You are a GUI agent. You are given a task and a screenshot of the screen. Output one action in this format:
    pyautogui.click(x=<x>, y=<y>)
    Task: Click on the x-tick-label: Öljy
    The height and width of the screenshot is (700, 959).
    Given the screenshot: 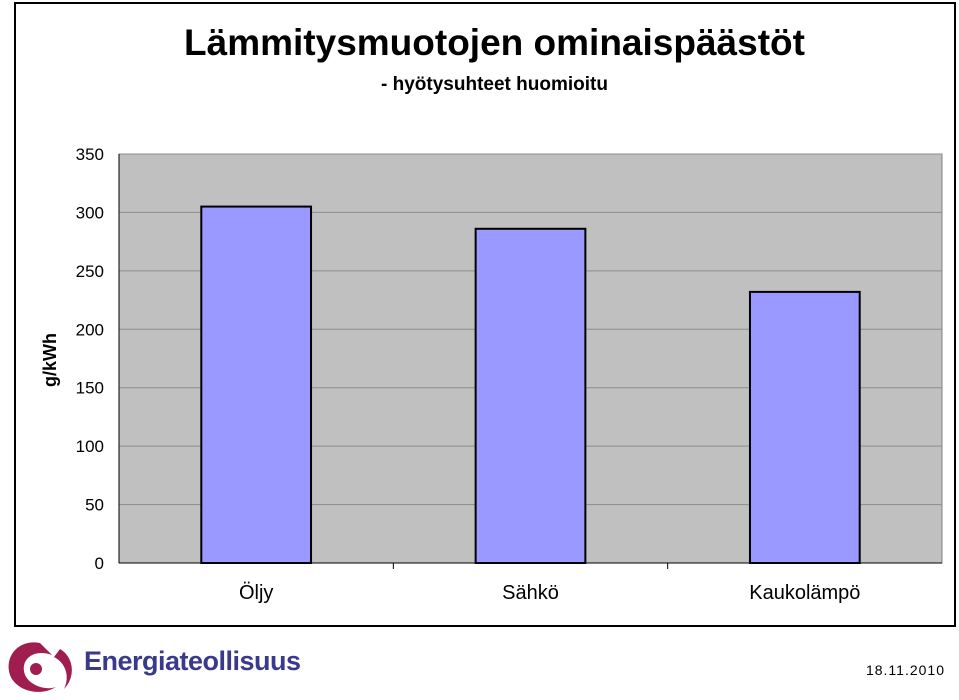 What is the action you would take?
    pyautogui.click(x=256, y=593)
    